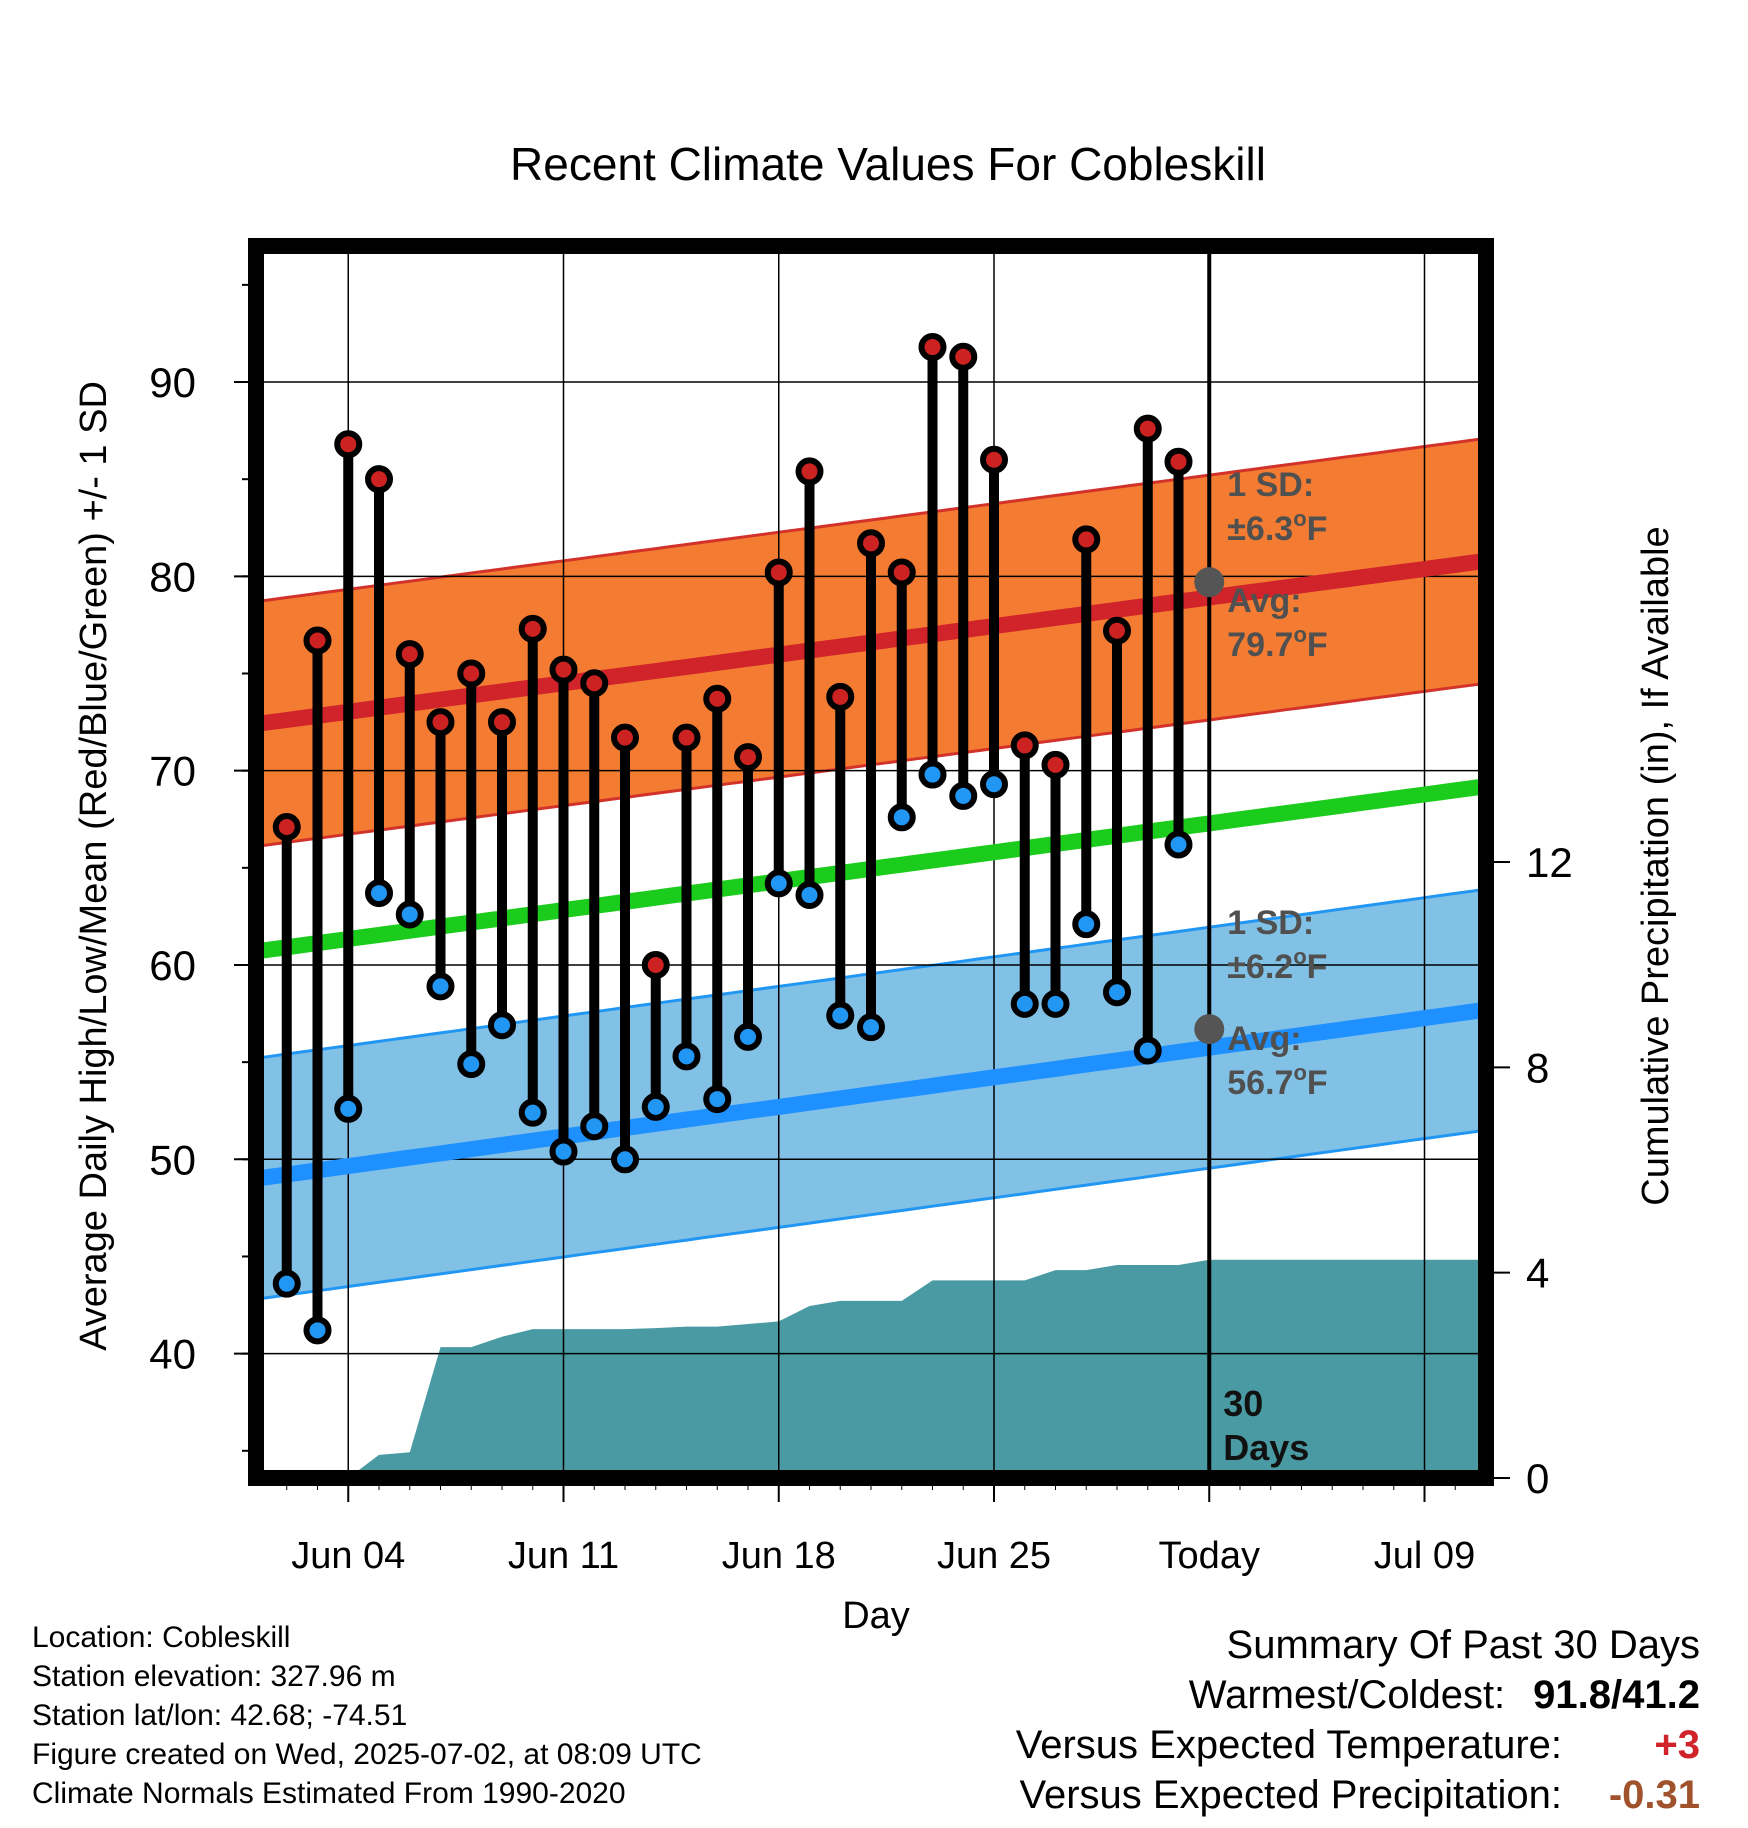 This screenshot has width=1748, height=1828. I want to click on high-avg-label: Avg:, so click(1264, 601).